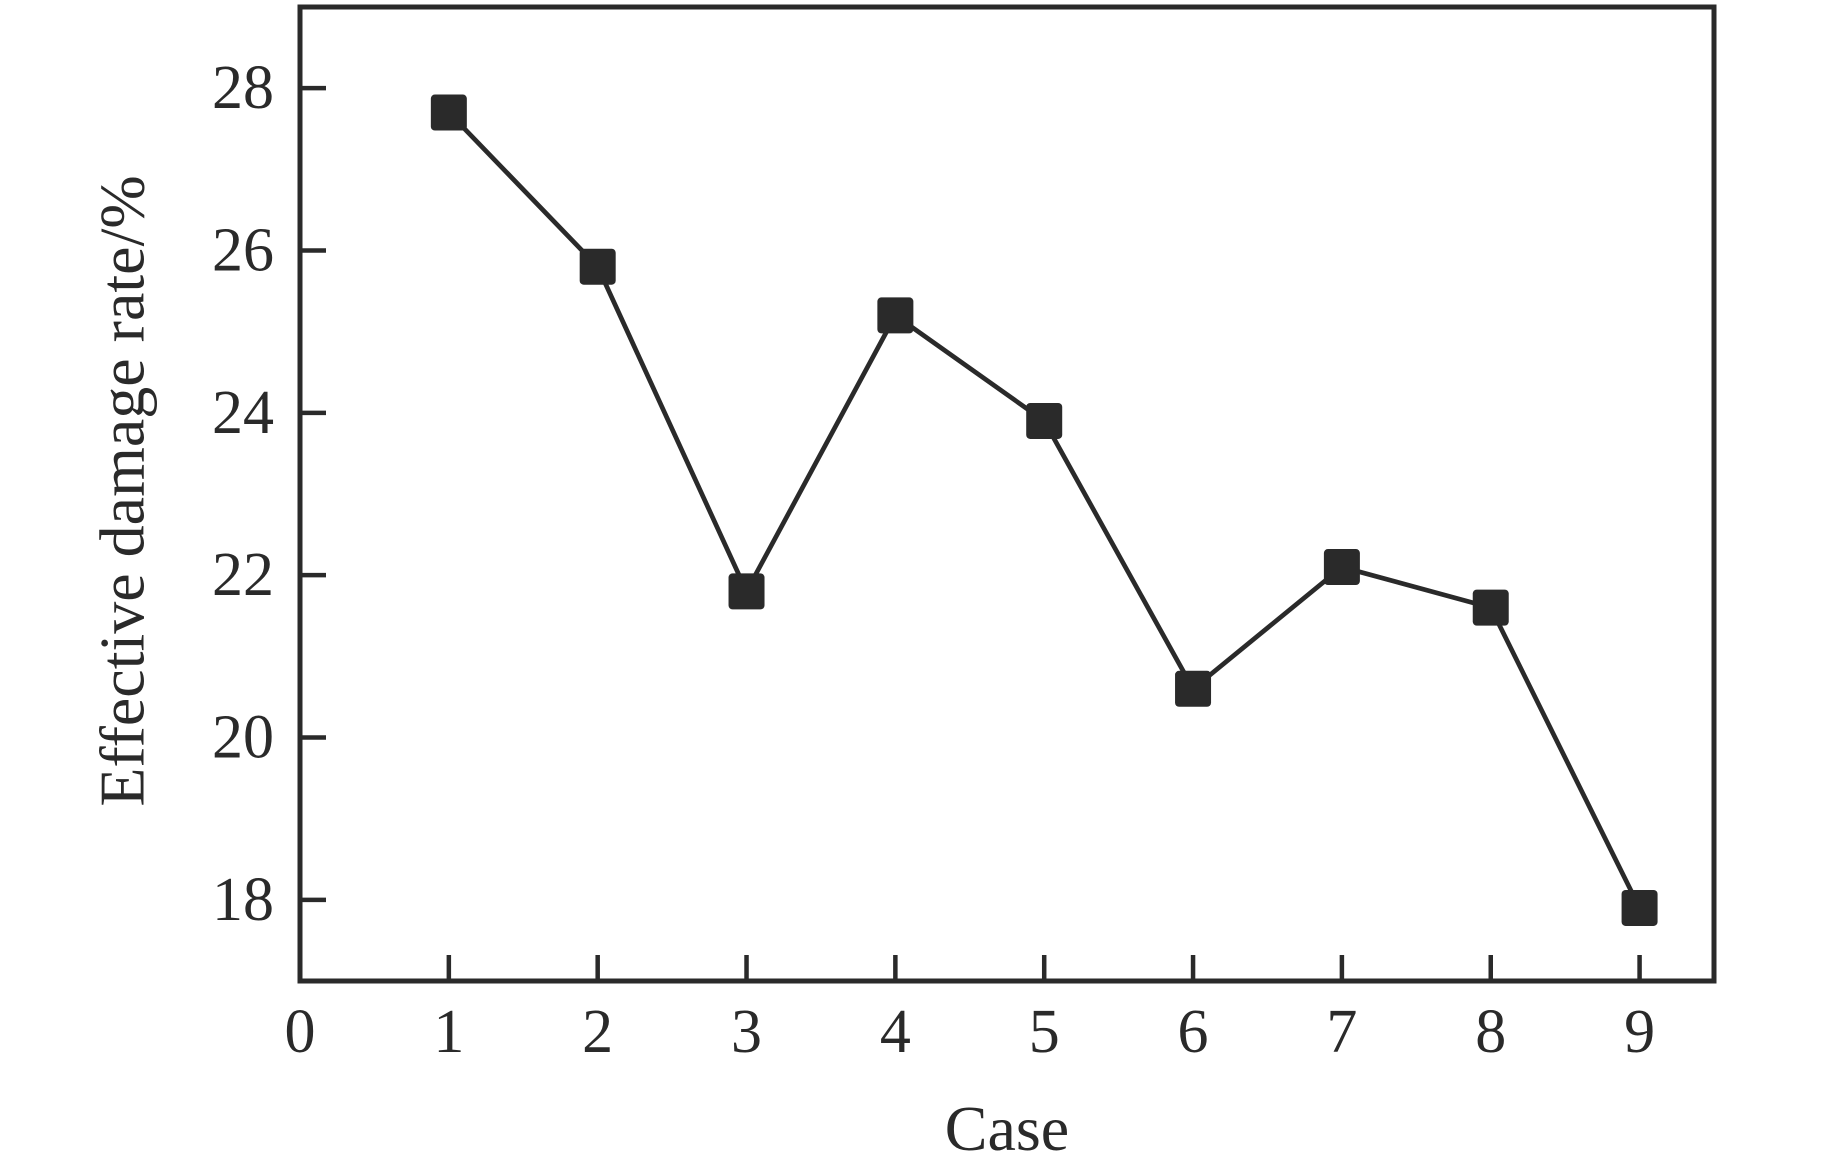 The width and height of the screenshot is (1843, 1172). I want to click on y-tick-label-26: 26, so click(243, 251).